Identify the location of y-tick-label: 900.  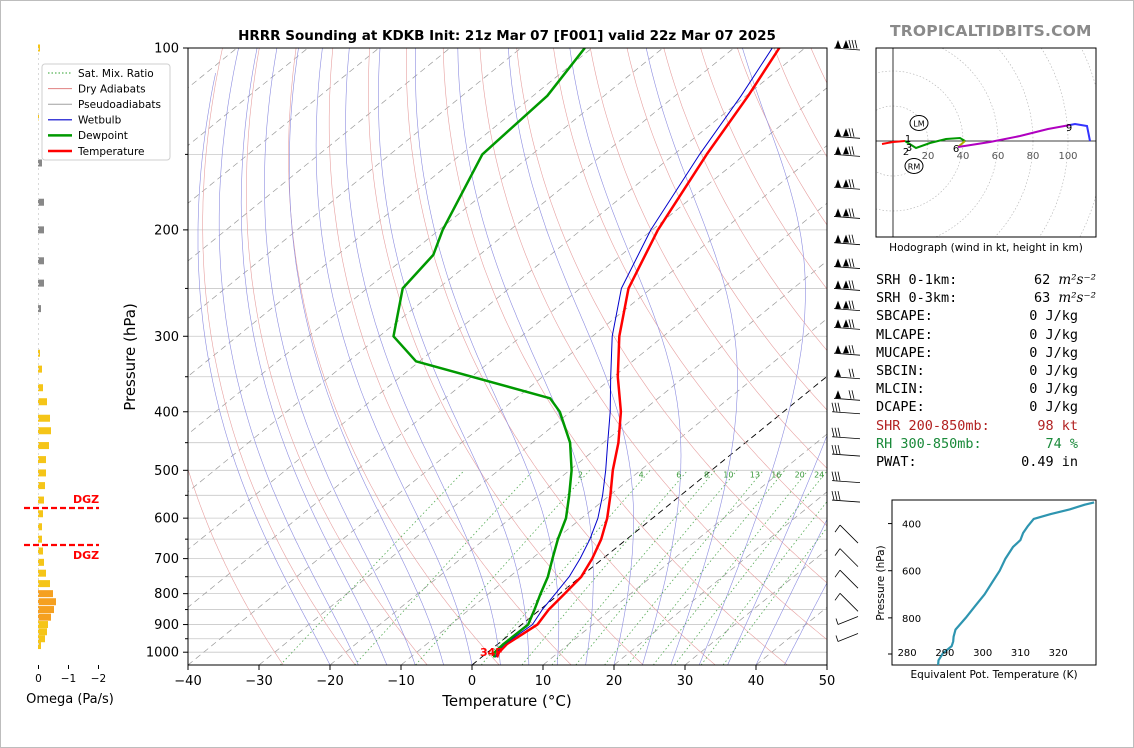
(166, 625).